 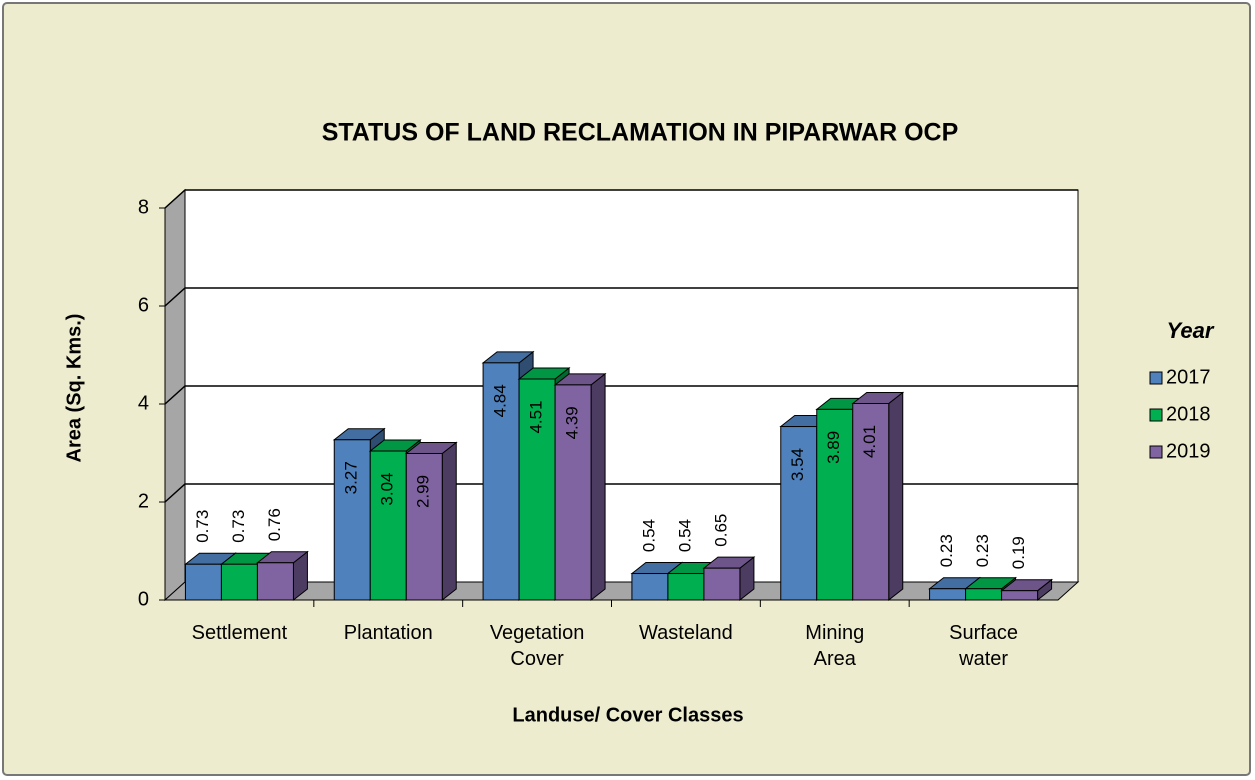 I want to click on x-tick-label-line: Plantation, so click(x=388, y=633).